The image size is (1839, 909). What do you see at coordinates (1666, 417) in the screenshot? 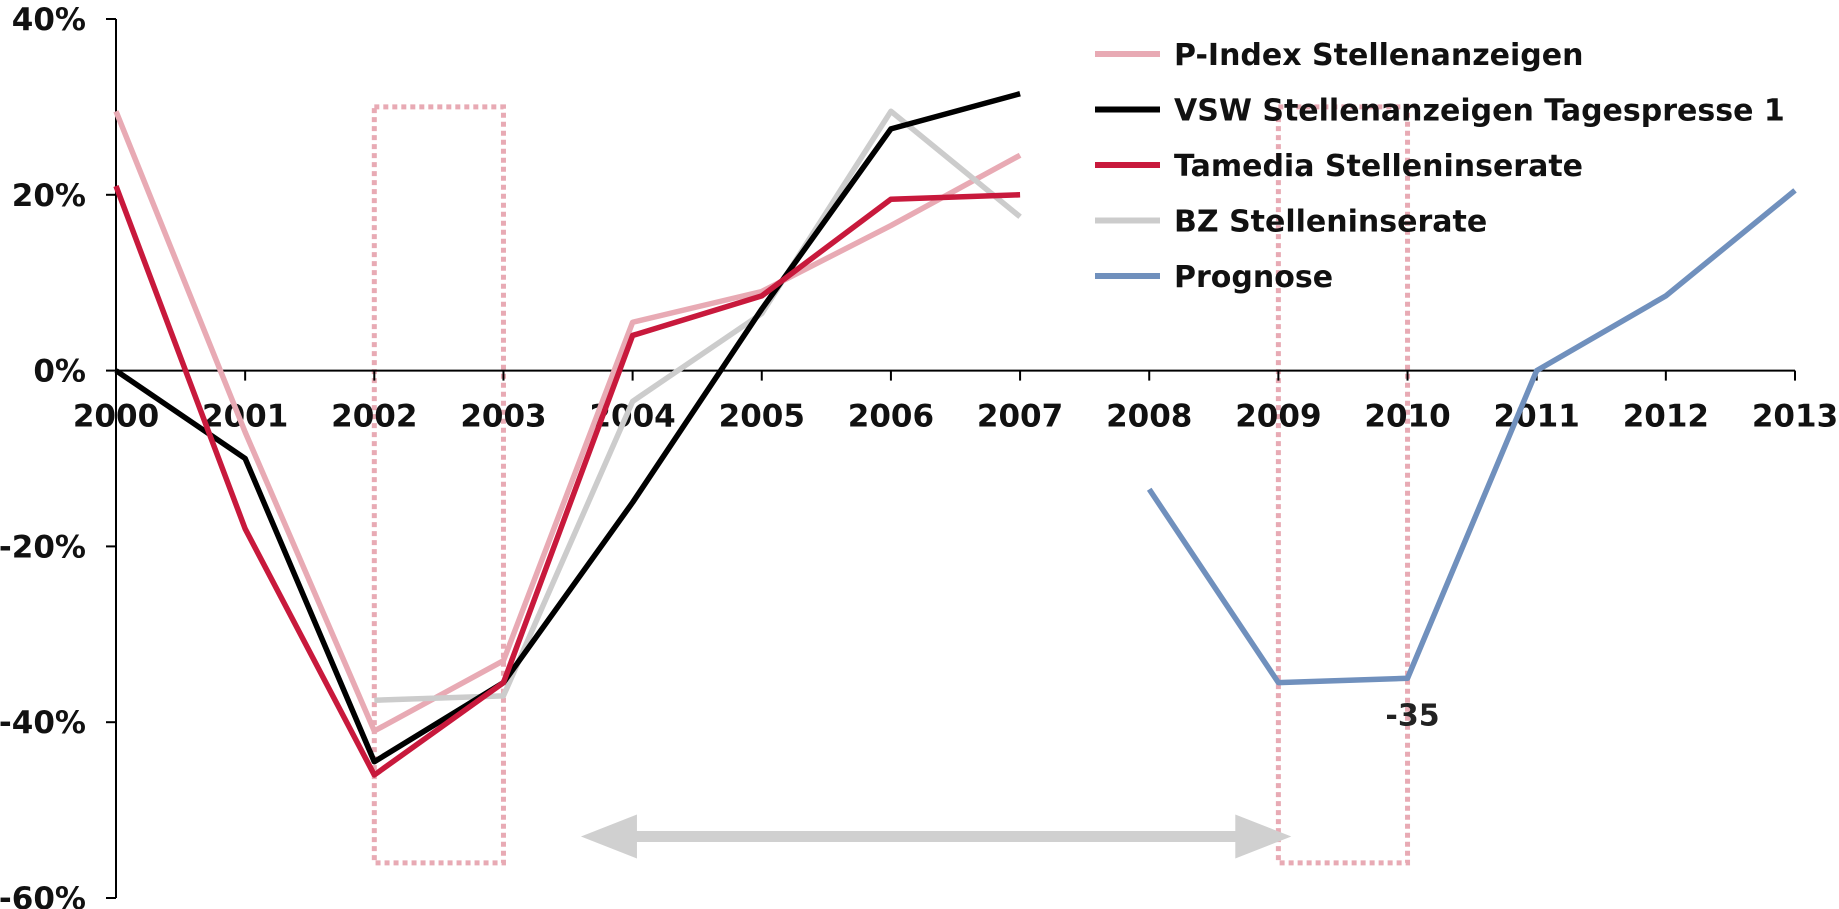
I see `x-tick-label-12: 2012` at bounding box center [1666, 417].